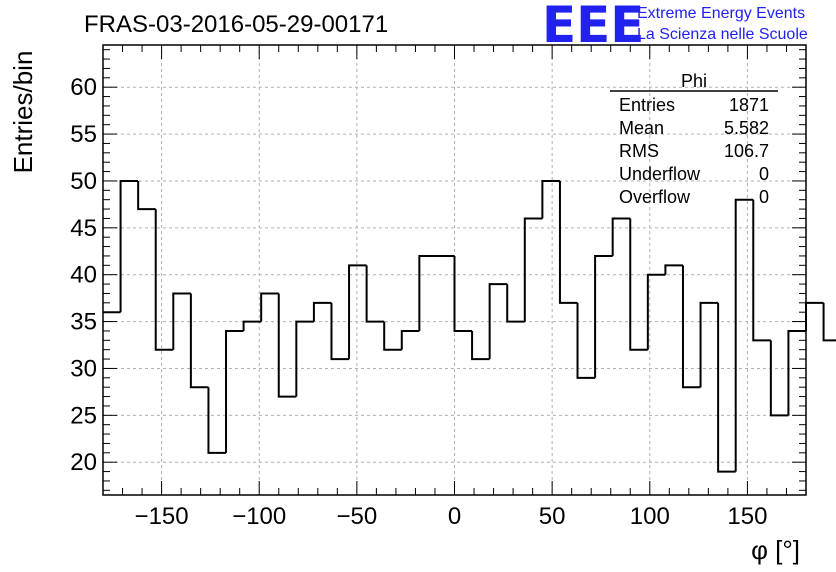 Image resolution: width=836 pixels, height=572 pixels. What do you see at coordinates (83, 228) in the screenshot?
I see `y-tick-label: 45` at bounding box center [83, 228].